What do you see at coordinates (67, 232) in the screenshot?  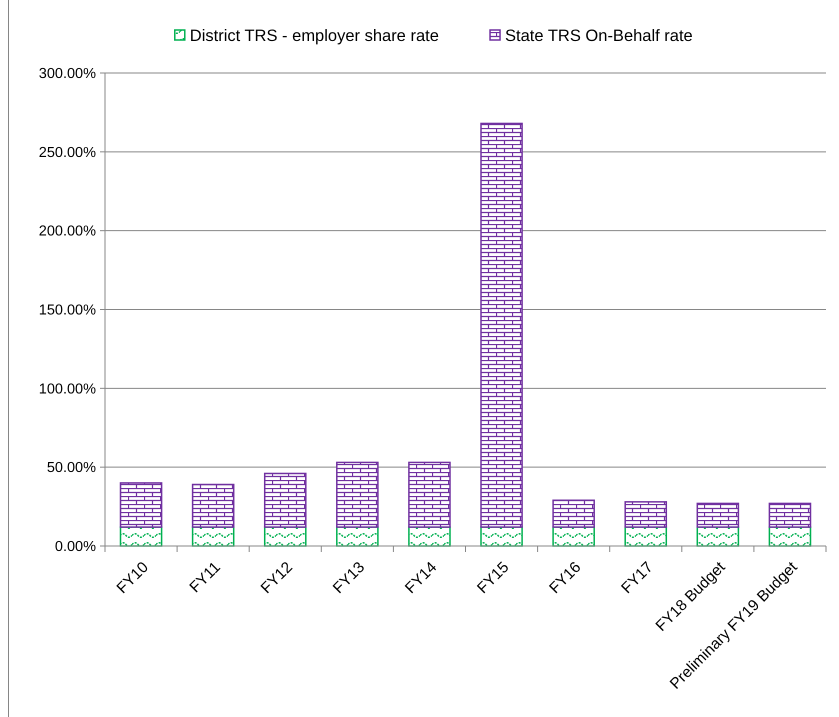 I see `y-tick-label: 200.00%` at bounding box center [67, 232].